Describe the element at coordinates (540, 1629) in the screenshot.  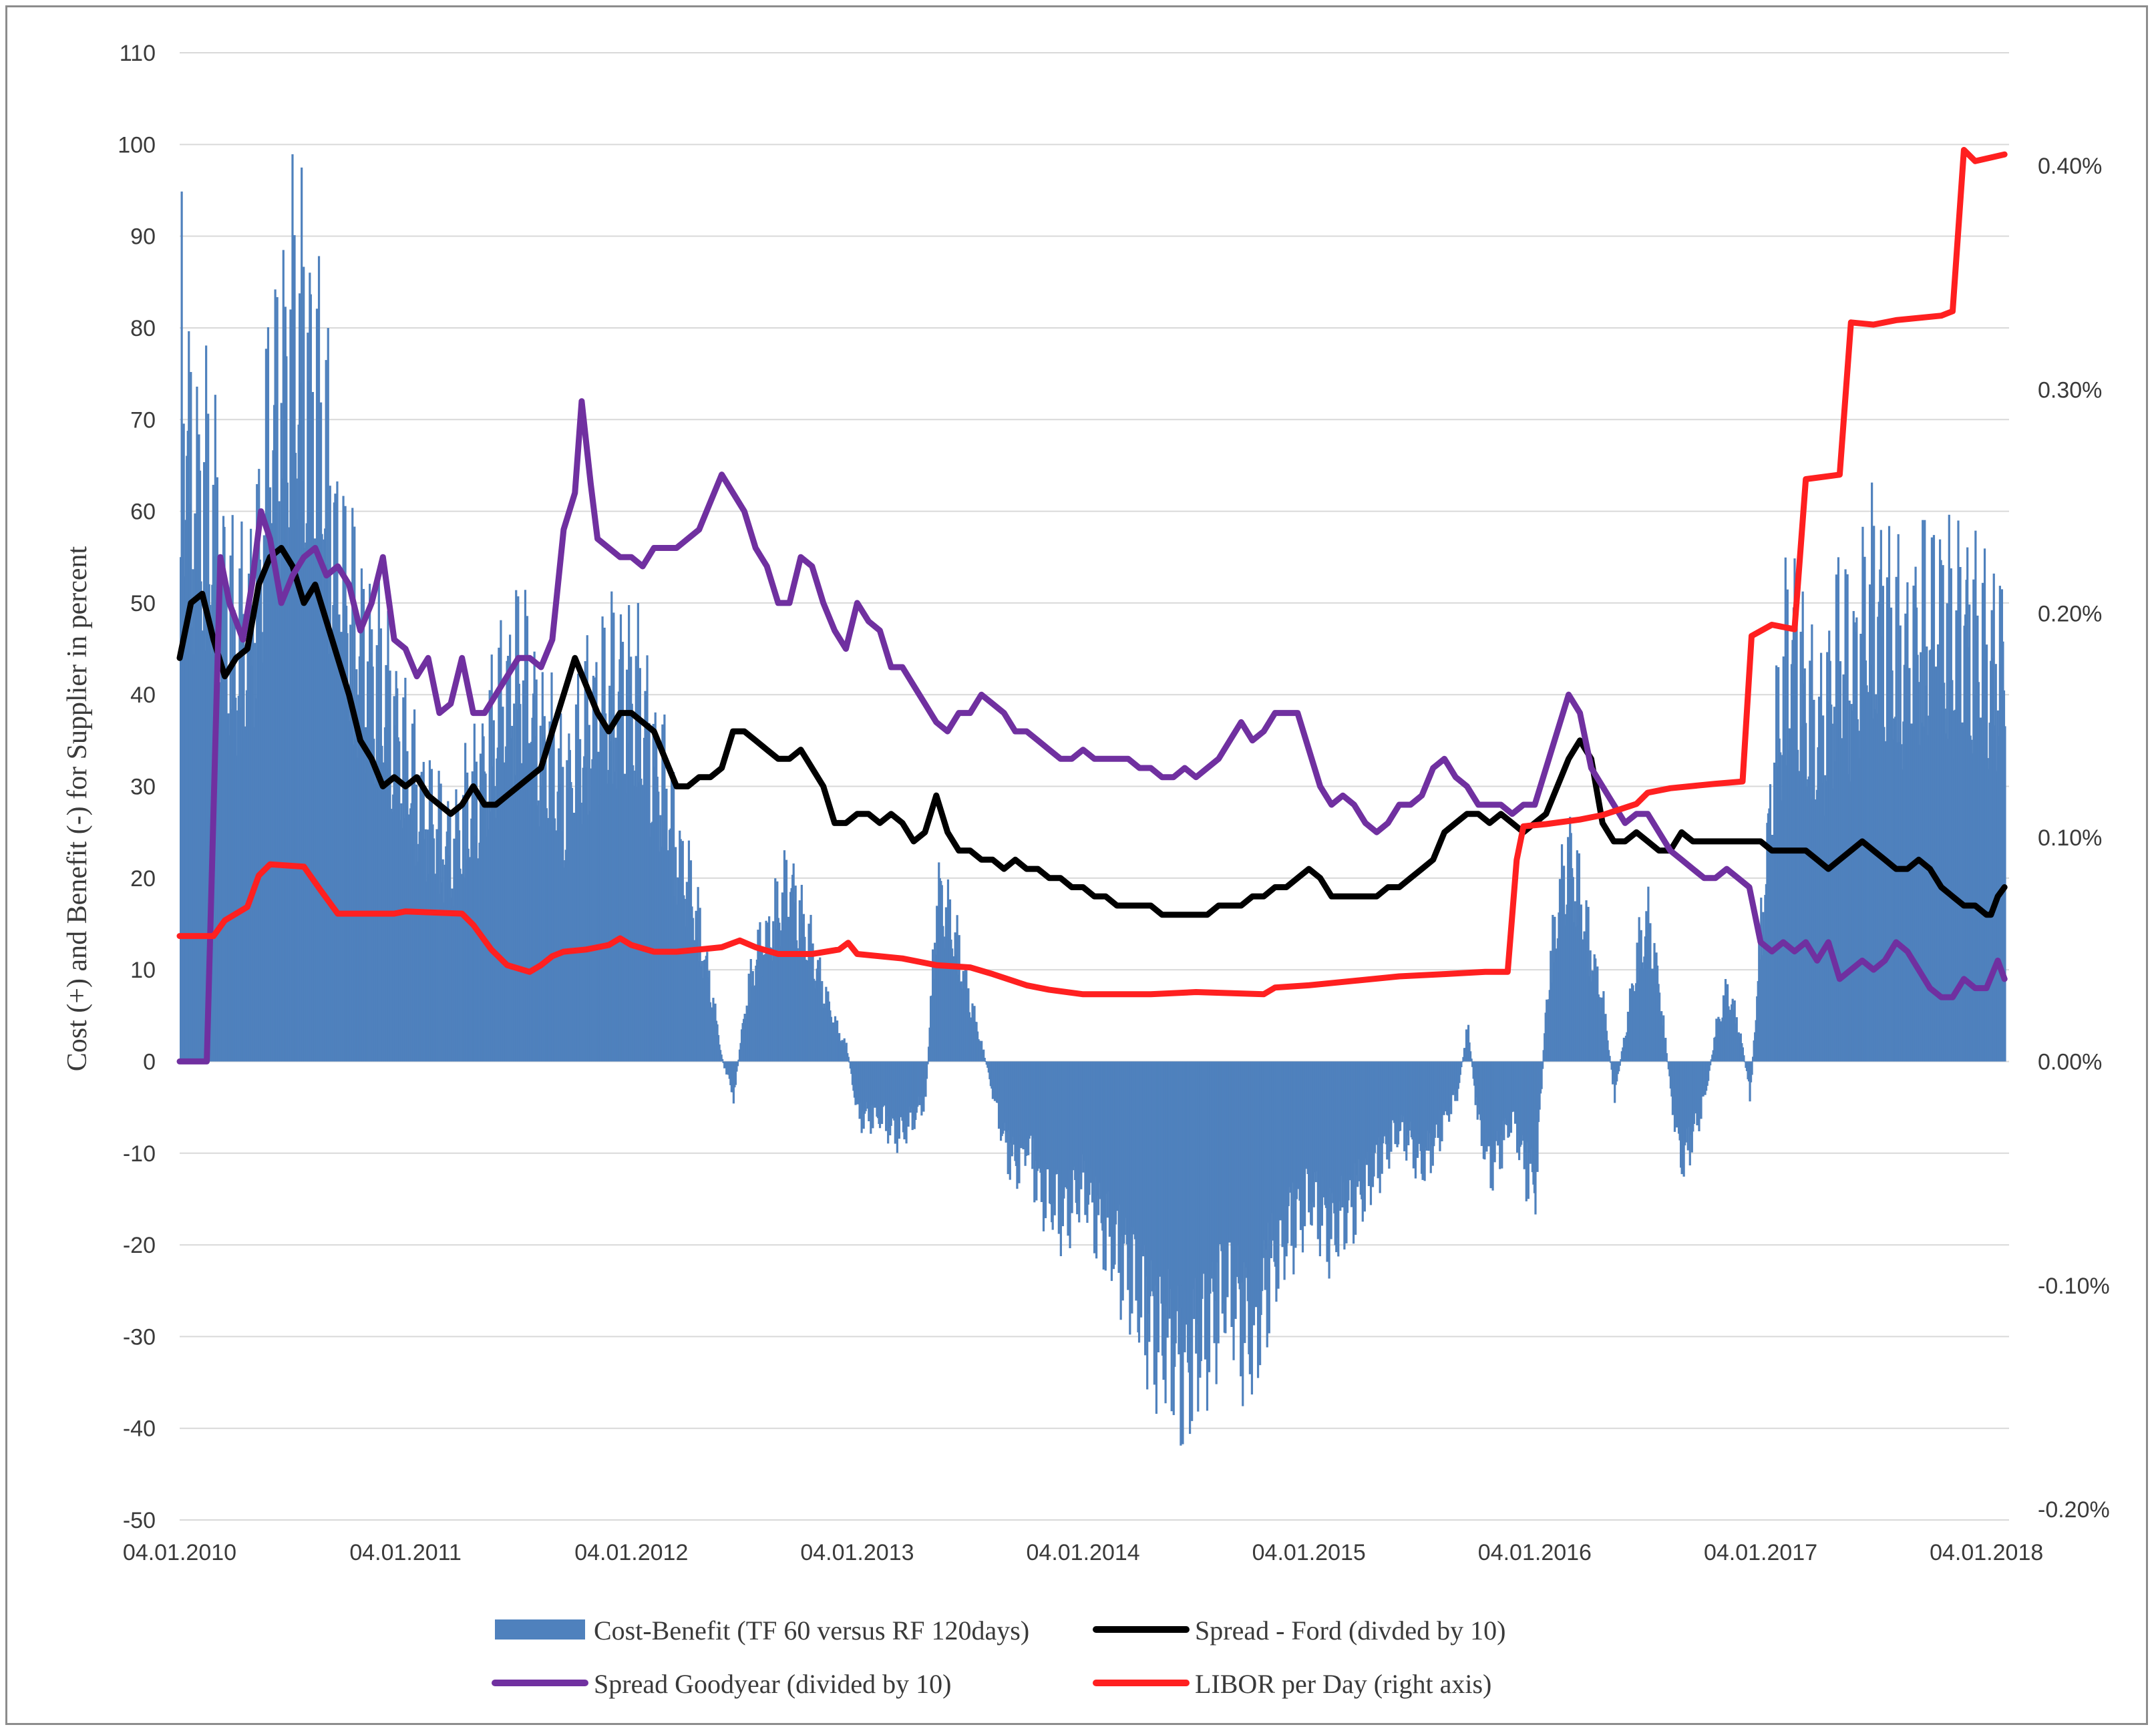
I see `legend-swatch-bar` at that location.